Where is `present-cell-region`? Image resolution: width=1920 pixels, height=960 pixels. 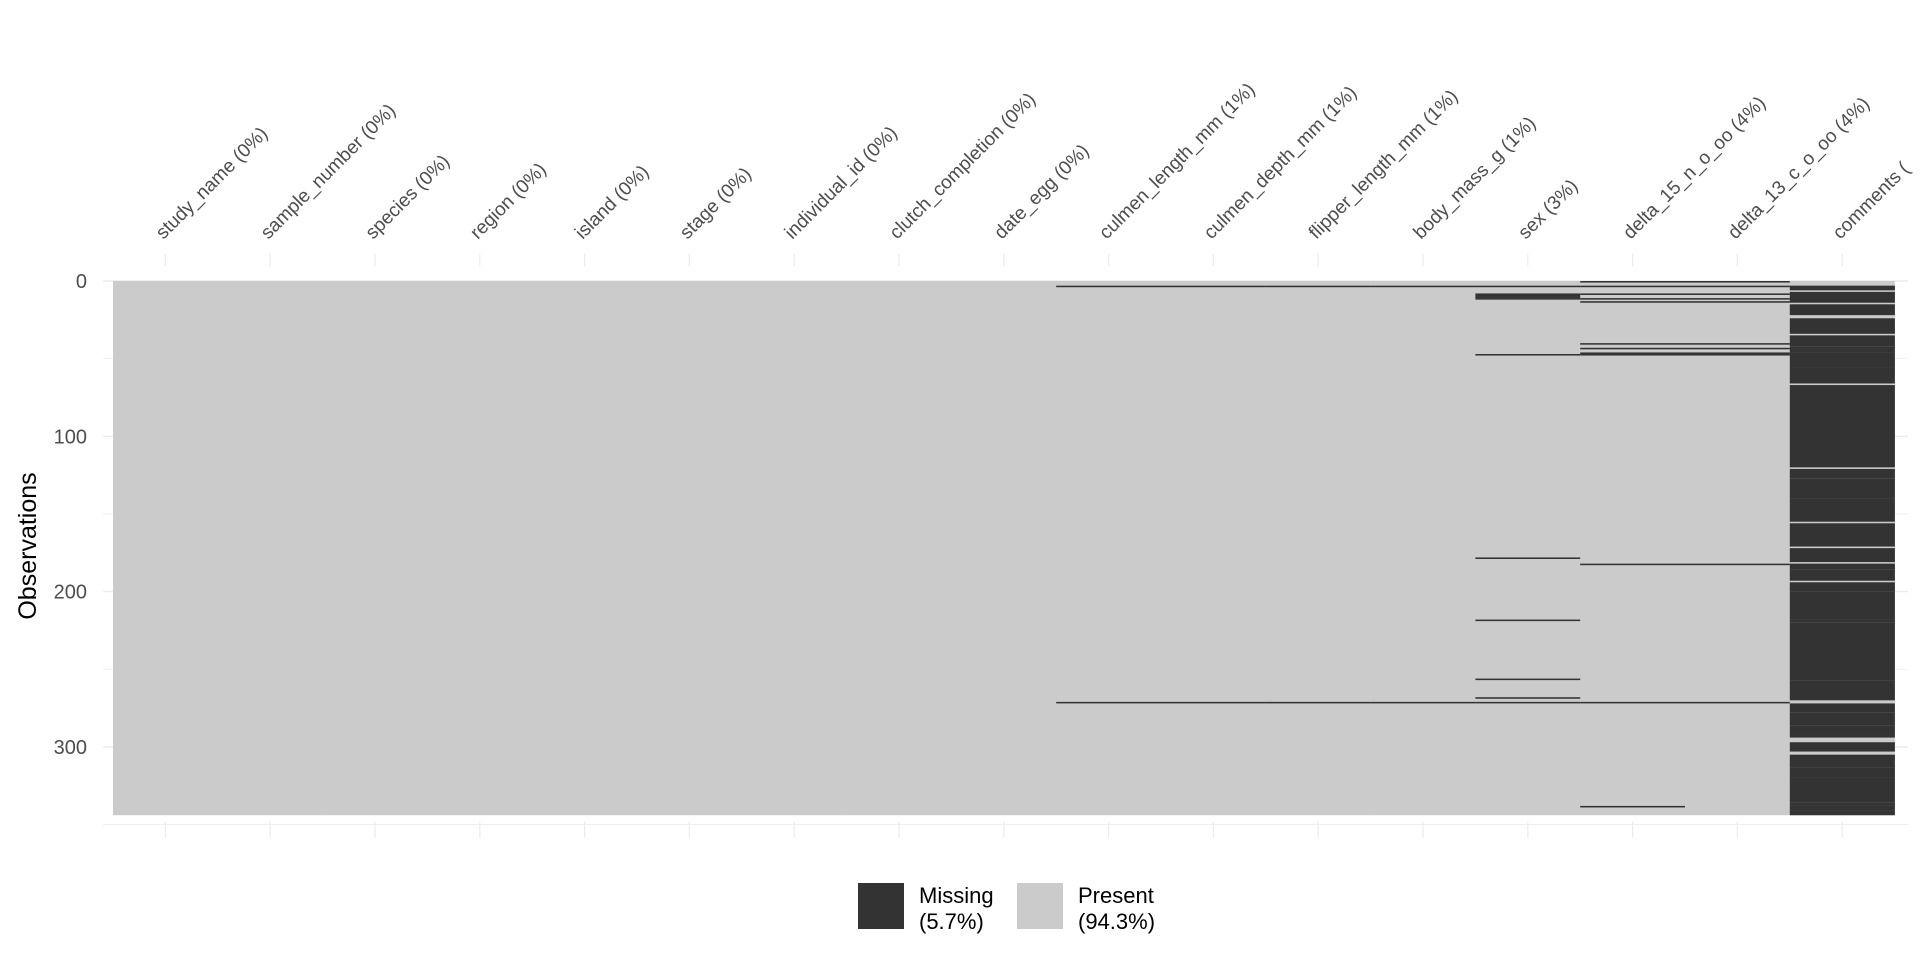 present-cell-region is located at coordinates (480, 548).